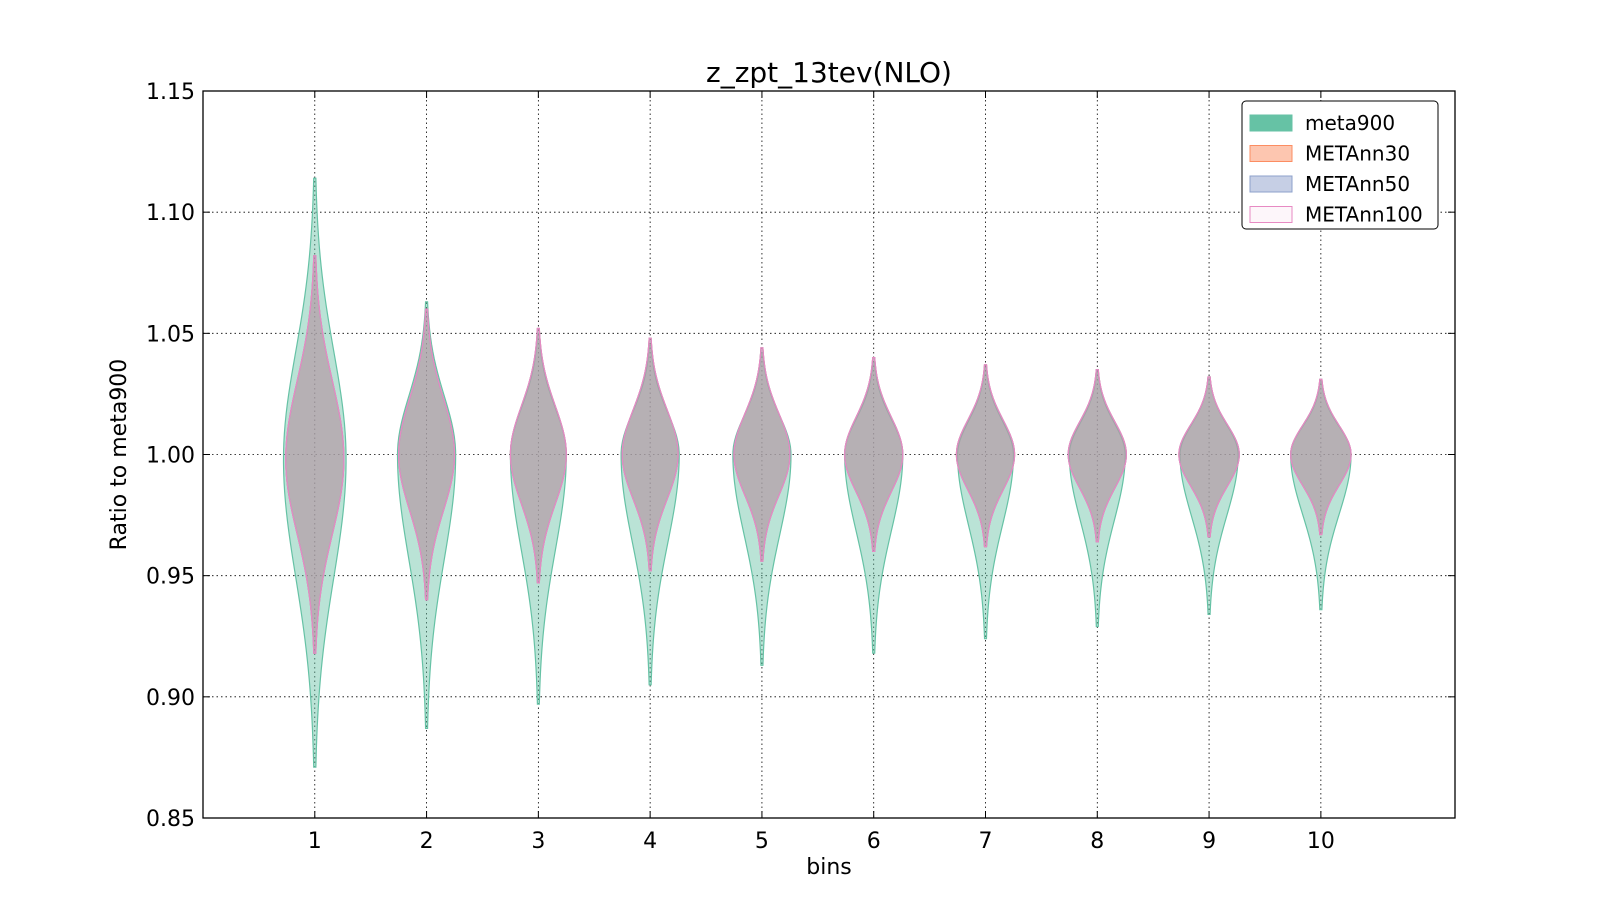 The image size is (1600, 900). I want to click on x-tick-label: 5, so click(762, 841).